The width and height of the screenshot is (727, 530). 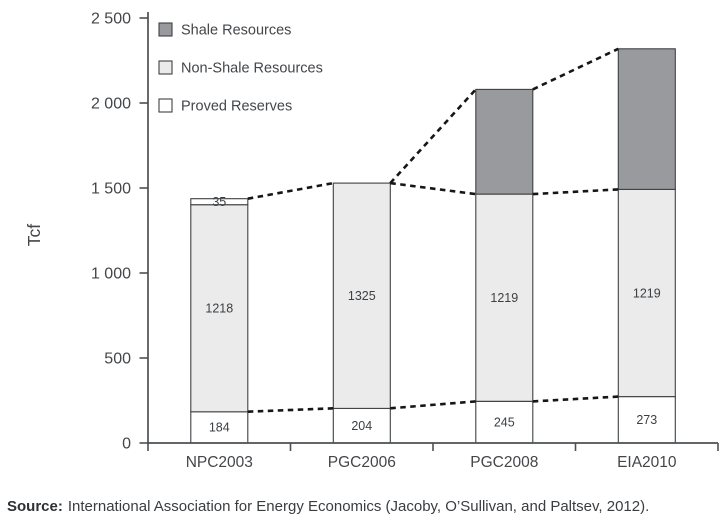 I want to click on y-tick-label: 2 000, so click(x=111, y=104).